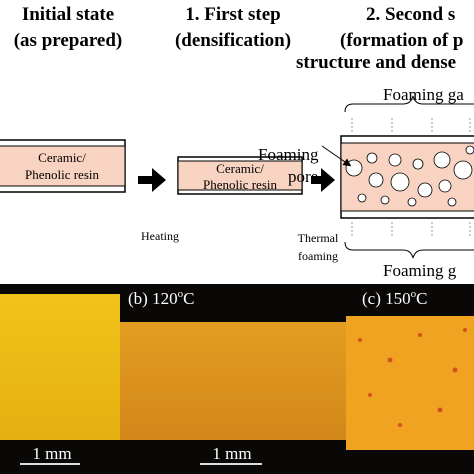 This screenshot has width=474, height=474. I want to click on photo-b, so click(233, 381).